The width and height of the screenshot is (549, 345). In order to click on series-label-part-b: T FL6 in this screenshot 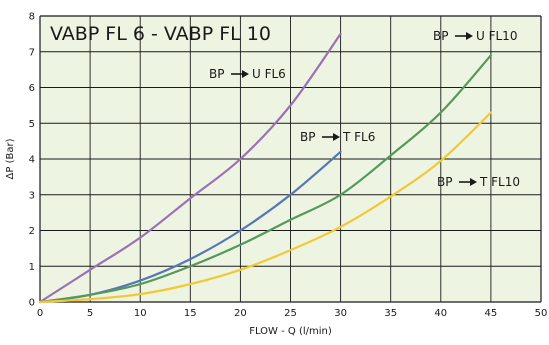, I will do `click(358, 137)`.